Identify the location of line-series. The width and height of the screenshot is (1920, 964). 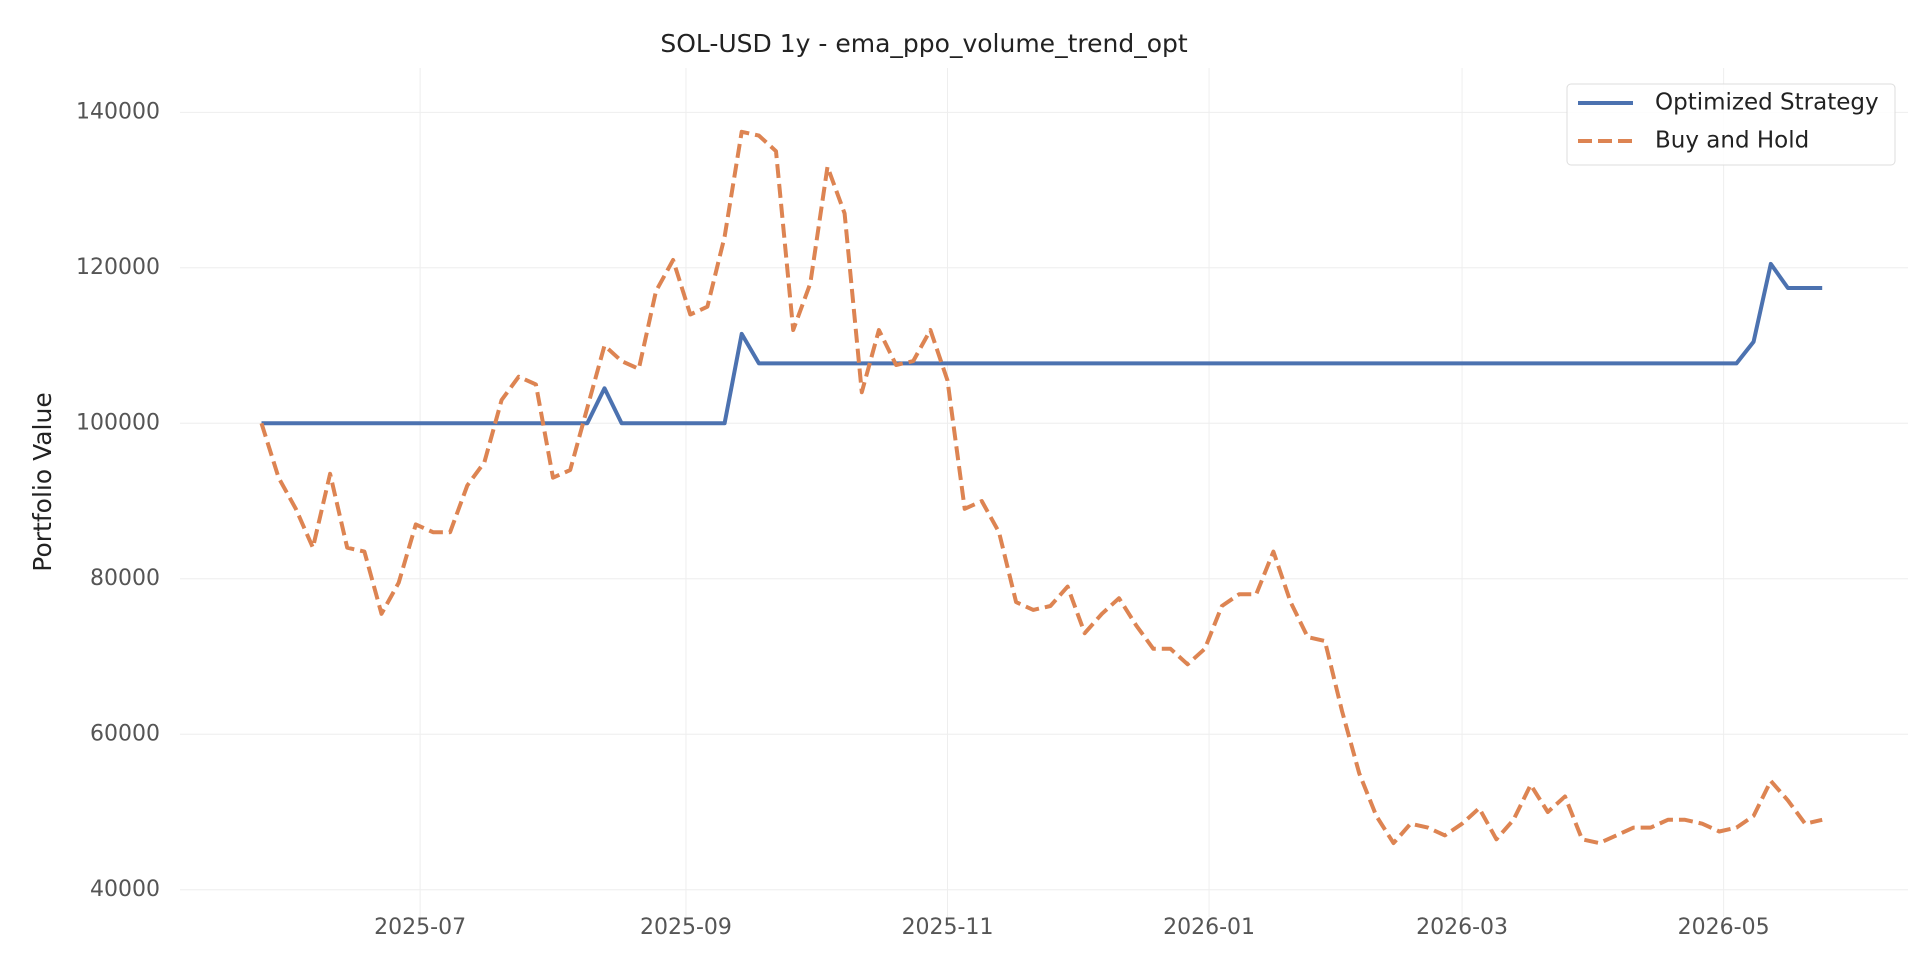
(1042, 343).